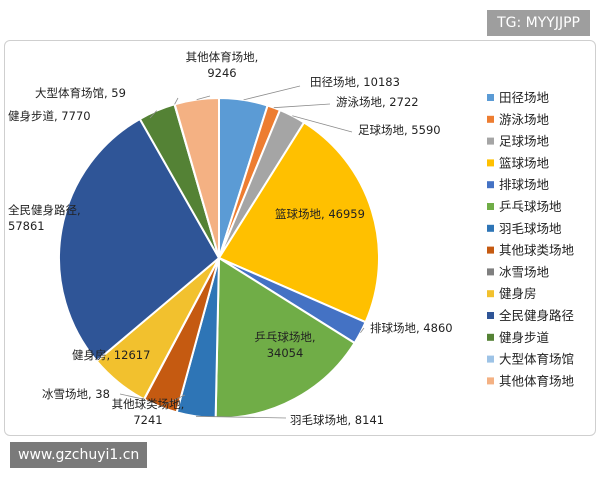  What do you see at coordinates (530, 206) in the screenshot?
I see `legend-label: 乒乓球场地` at bounding box center [530, 206].